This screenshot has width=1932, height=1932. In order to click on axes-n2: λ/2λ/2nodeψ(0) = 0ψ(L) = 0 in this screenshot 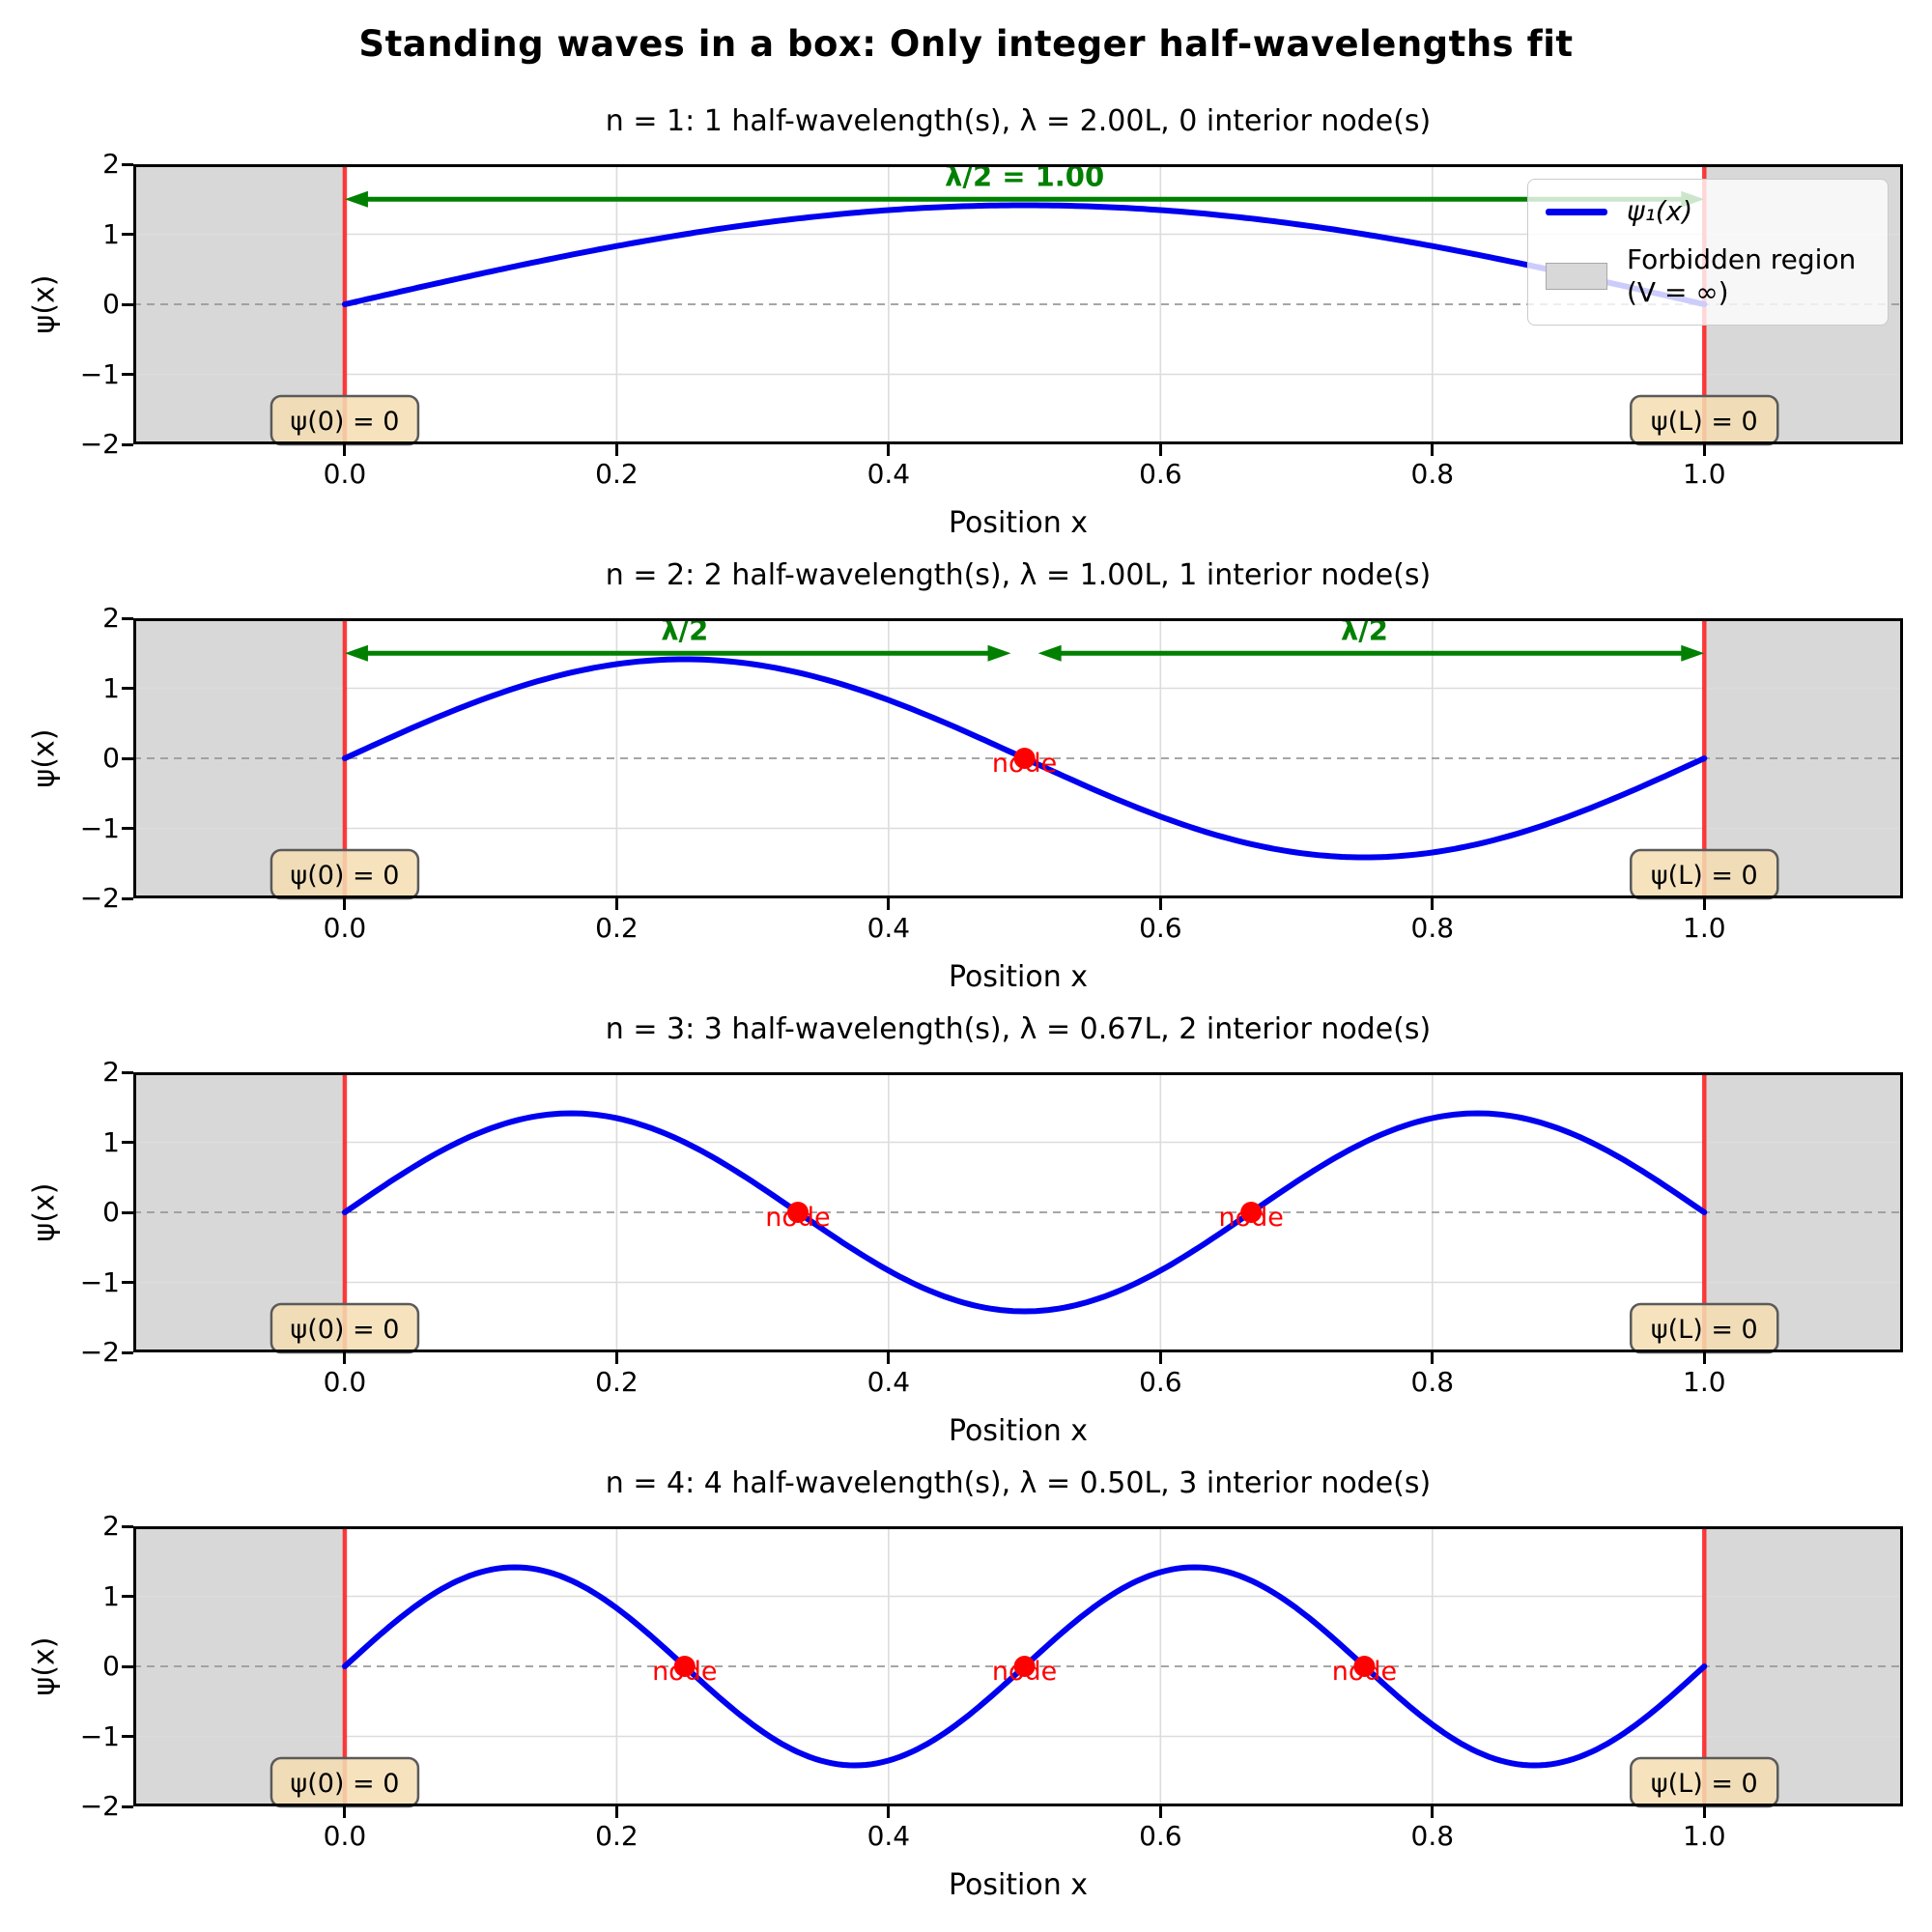, I will do `click(1018, 756)`.